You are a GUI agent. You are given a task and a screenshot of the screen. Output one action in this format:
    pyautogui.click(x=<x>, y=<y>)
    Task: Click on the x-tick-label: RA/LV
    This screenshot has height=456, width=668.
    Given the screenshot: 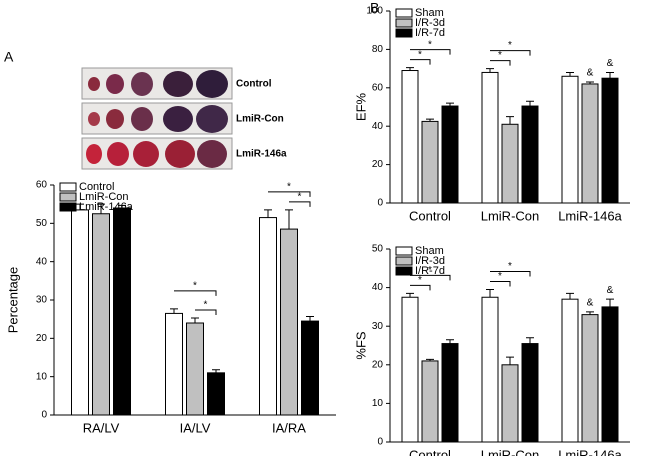 What is the action you would take?
    pyautogui.click(x=101, y=427)
    